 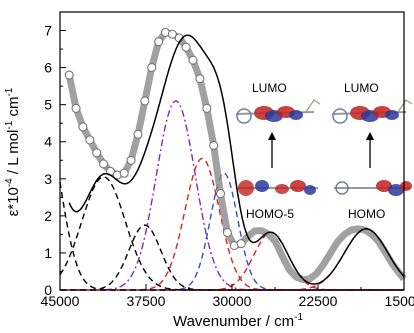 What do you see at coordinates (232, 301) in the screenshot?
I see `x-tick-label: 30000` at bounding box center [232, 301].